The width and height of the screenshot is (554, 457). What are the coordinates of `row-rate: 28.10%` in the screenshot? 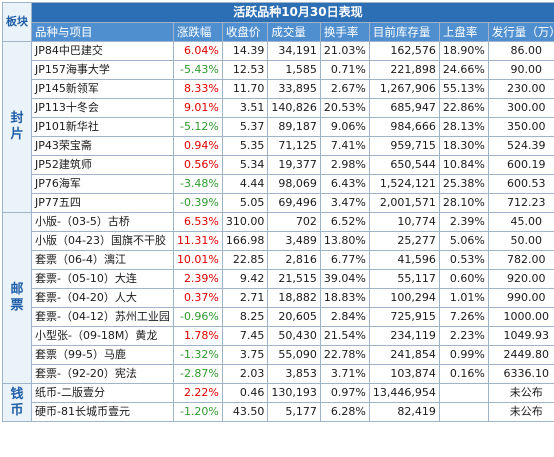 It's located at (463, 203).